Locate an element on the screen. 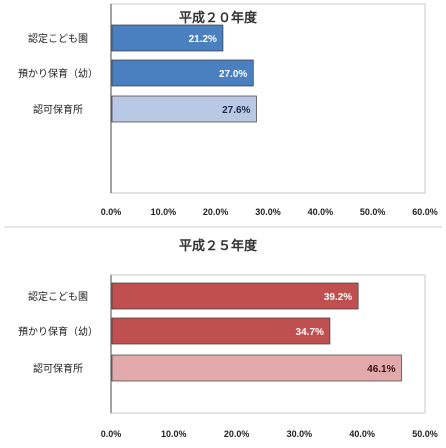 The image size is (446, 448). data-label: 21.2% is located at coordinates (203, 39).